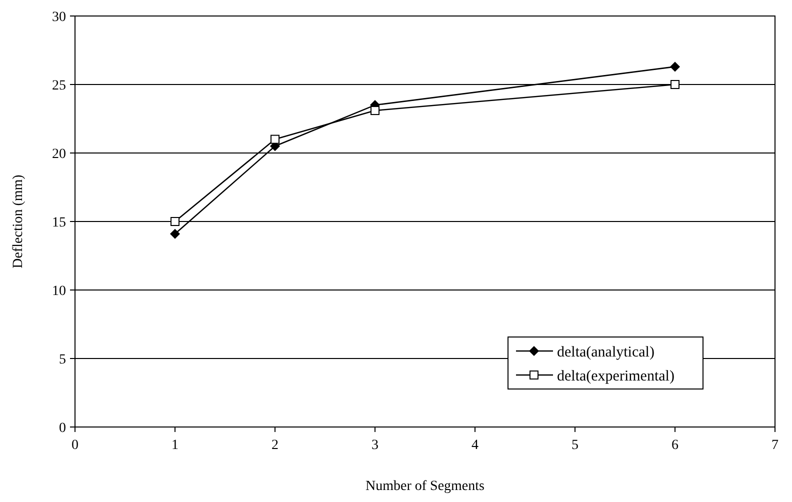 The width and height of the screenshot is (792, 502). I want to click on legend-label: delta(experimental), so click(615, 376).